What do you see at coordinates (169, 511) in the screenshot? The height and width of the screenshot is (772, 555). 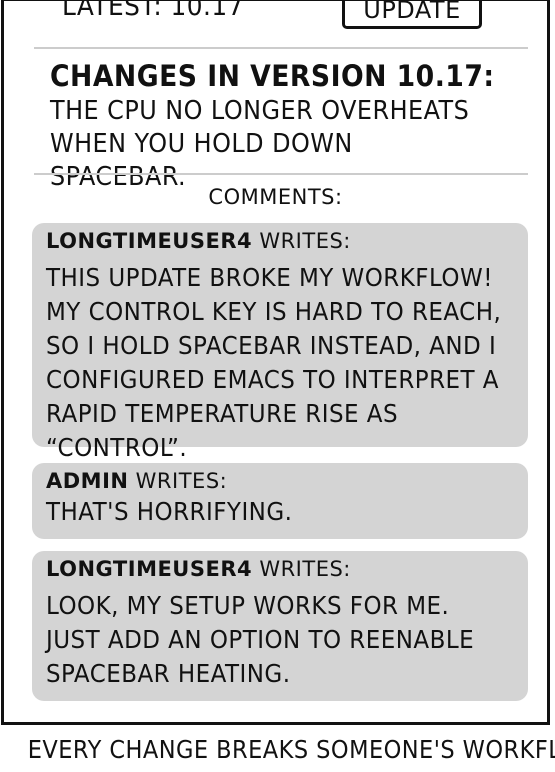 I see `comment-text: THAT'S HORRIFYING.` at bounding box center [169, 511].